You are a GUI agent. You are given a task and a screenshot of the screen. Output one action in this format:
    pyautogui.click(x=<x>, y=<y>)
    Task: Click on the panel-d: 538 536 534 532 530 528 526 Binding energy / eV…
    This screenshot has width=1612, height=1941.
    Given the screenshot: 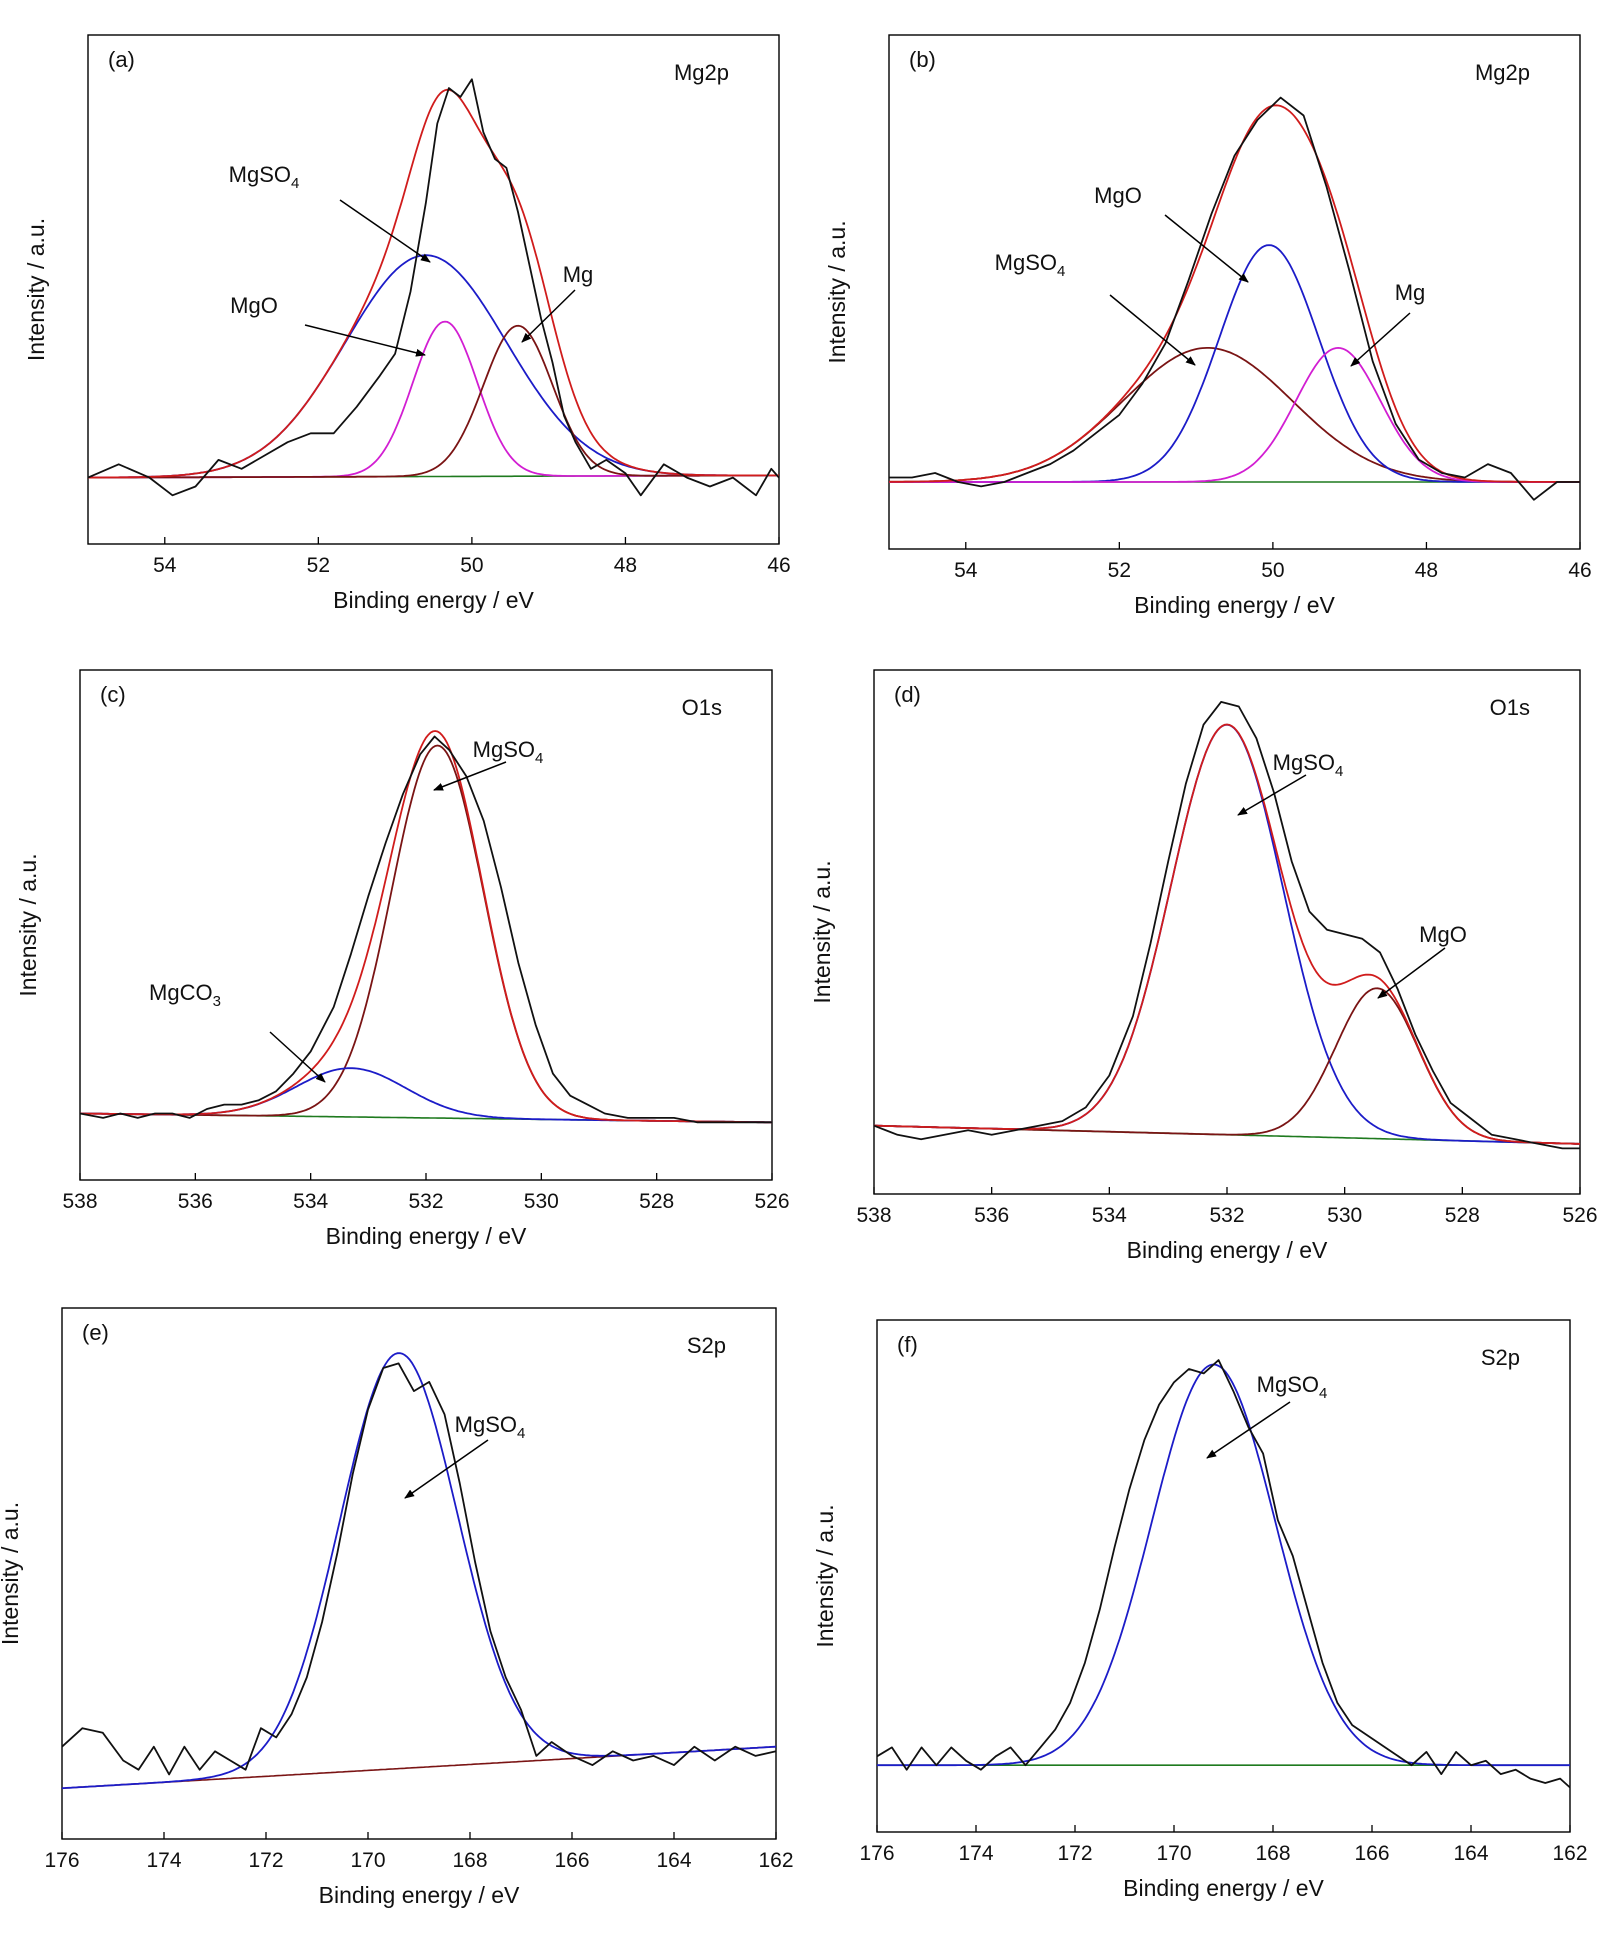 What is the action you would take?
    pyautogui.click(x=1203, y=966)
    